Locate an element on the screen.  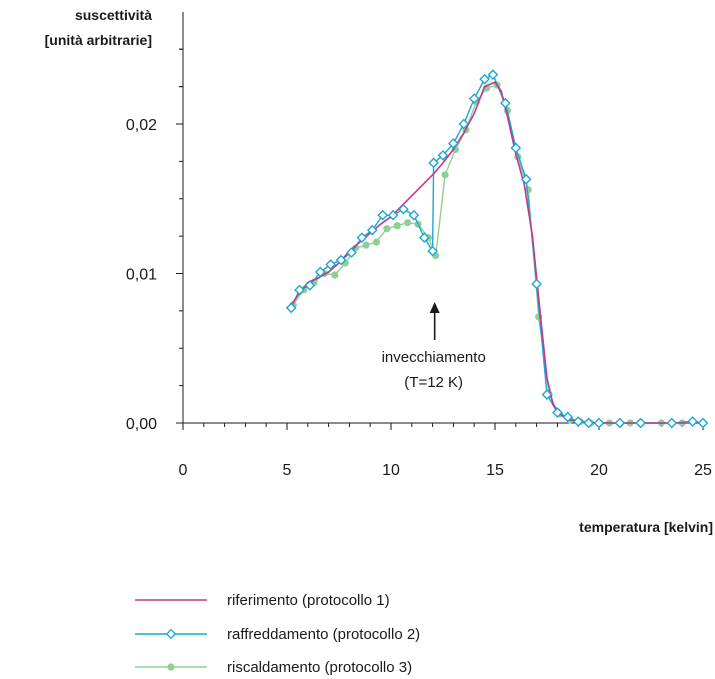
legend-label: riscaldamento (protocollo 3) is located at coordinates (319, 667).